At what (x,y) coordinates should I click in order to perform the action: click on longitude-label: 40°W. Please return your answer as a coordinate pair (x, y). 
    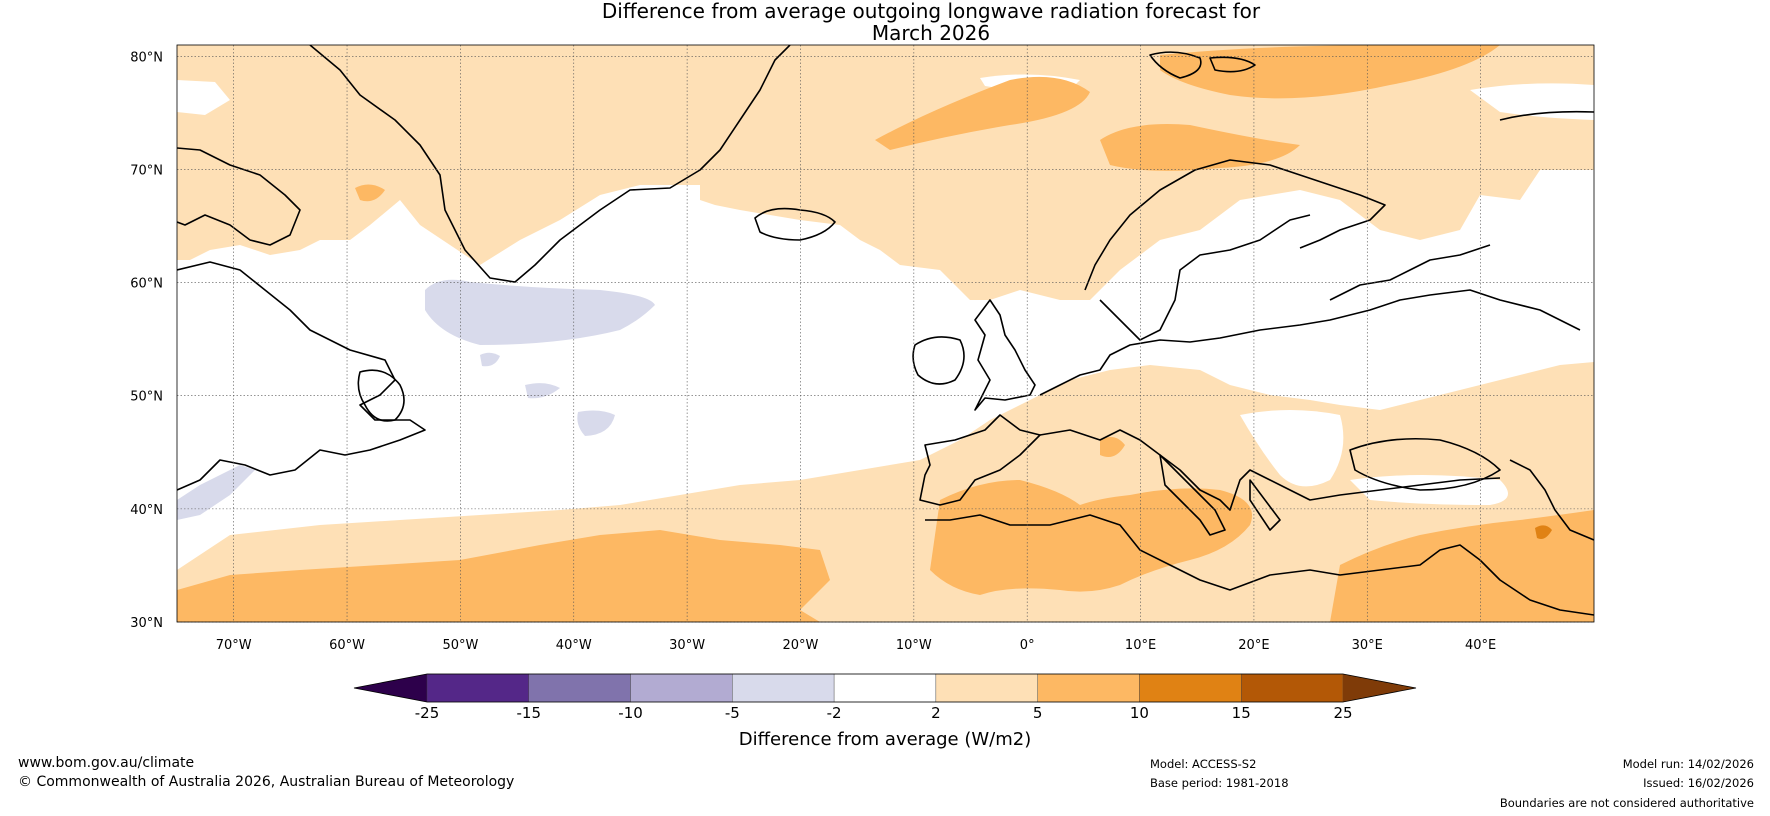
    Looking at the image, I should click on (574, 645).